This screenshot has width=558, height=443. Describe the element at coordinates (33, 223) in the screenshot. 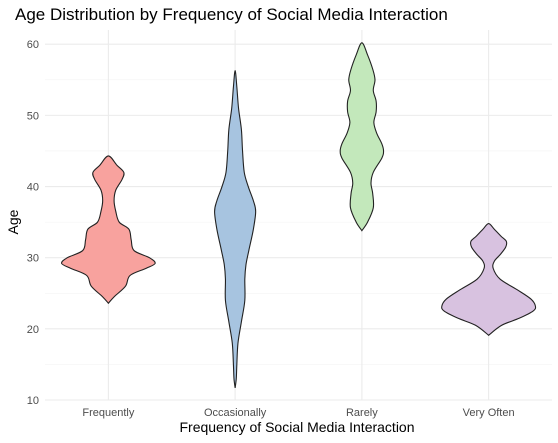

I see `y-tick-labels: 10 20 30 40 50 60` at that location.